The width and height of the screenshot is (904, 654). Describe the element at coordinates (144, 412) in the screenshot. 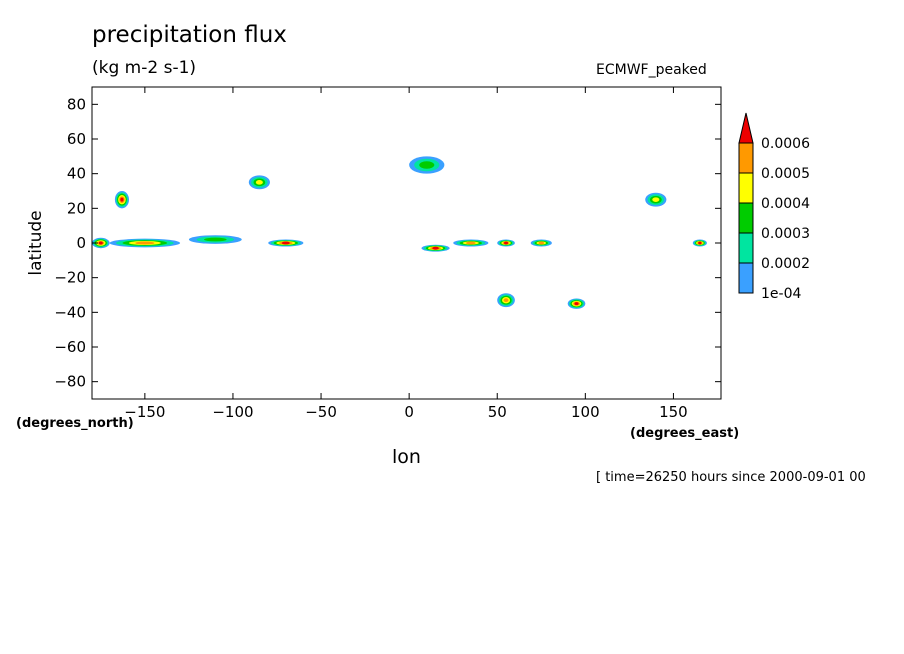

I see `x-tick-label: −150` at that location.